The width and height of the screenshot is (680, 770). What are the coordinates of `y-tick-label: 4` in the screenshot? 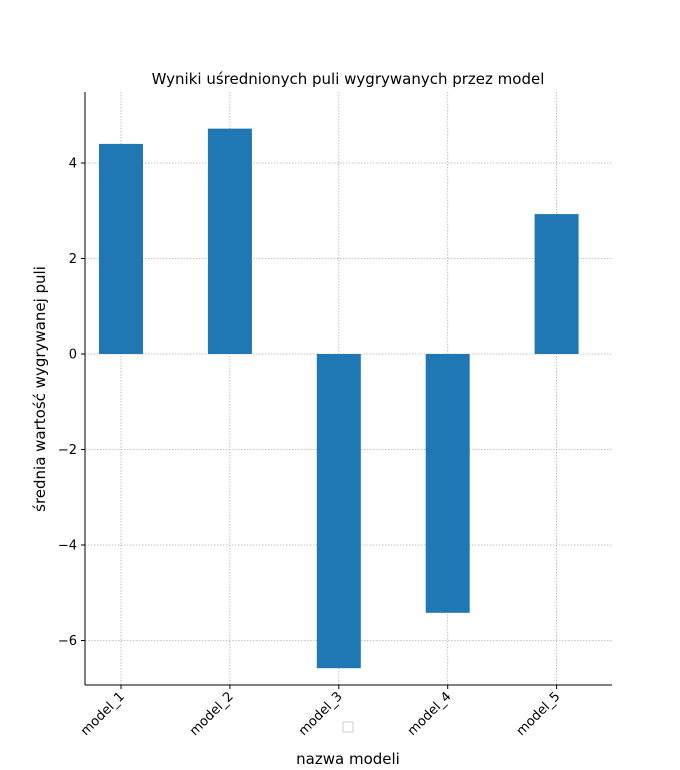 It's located at (73, 164).